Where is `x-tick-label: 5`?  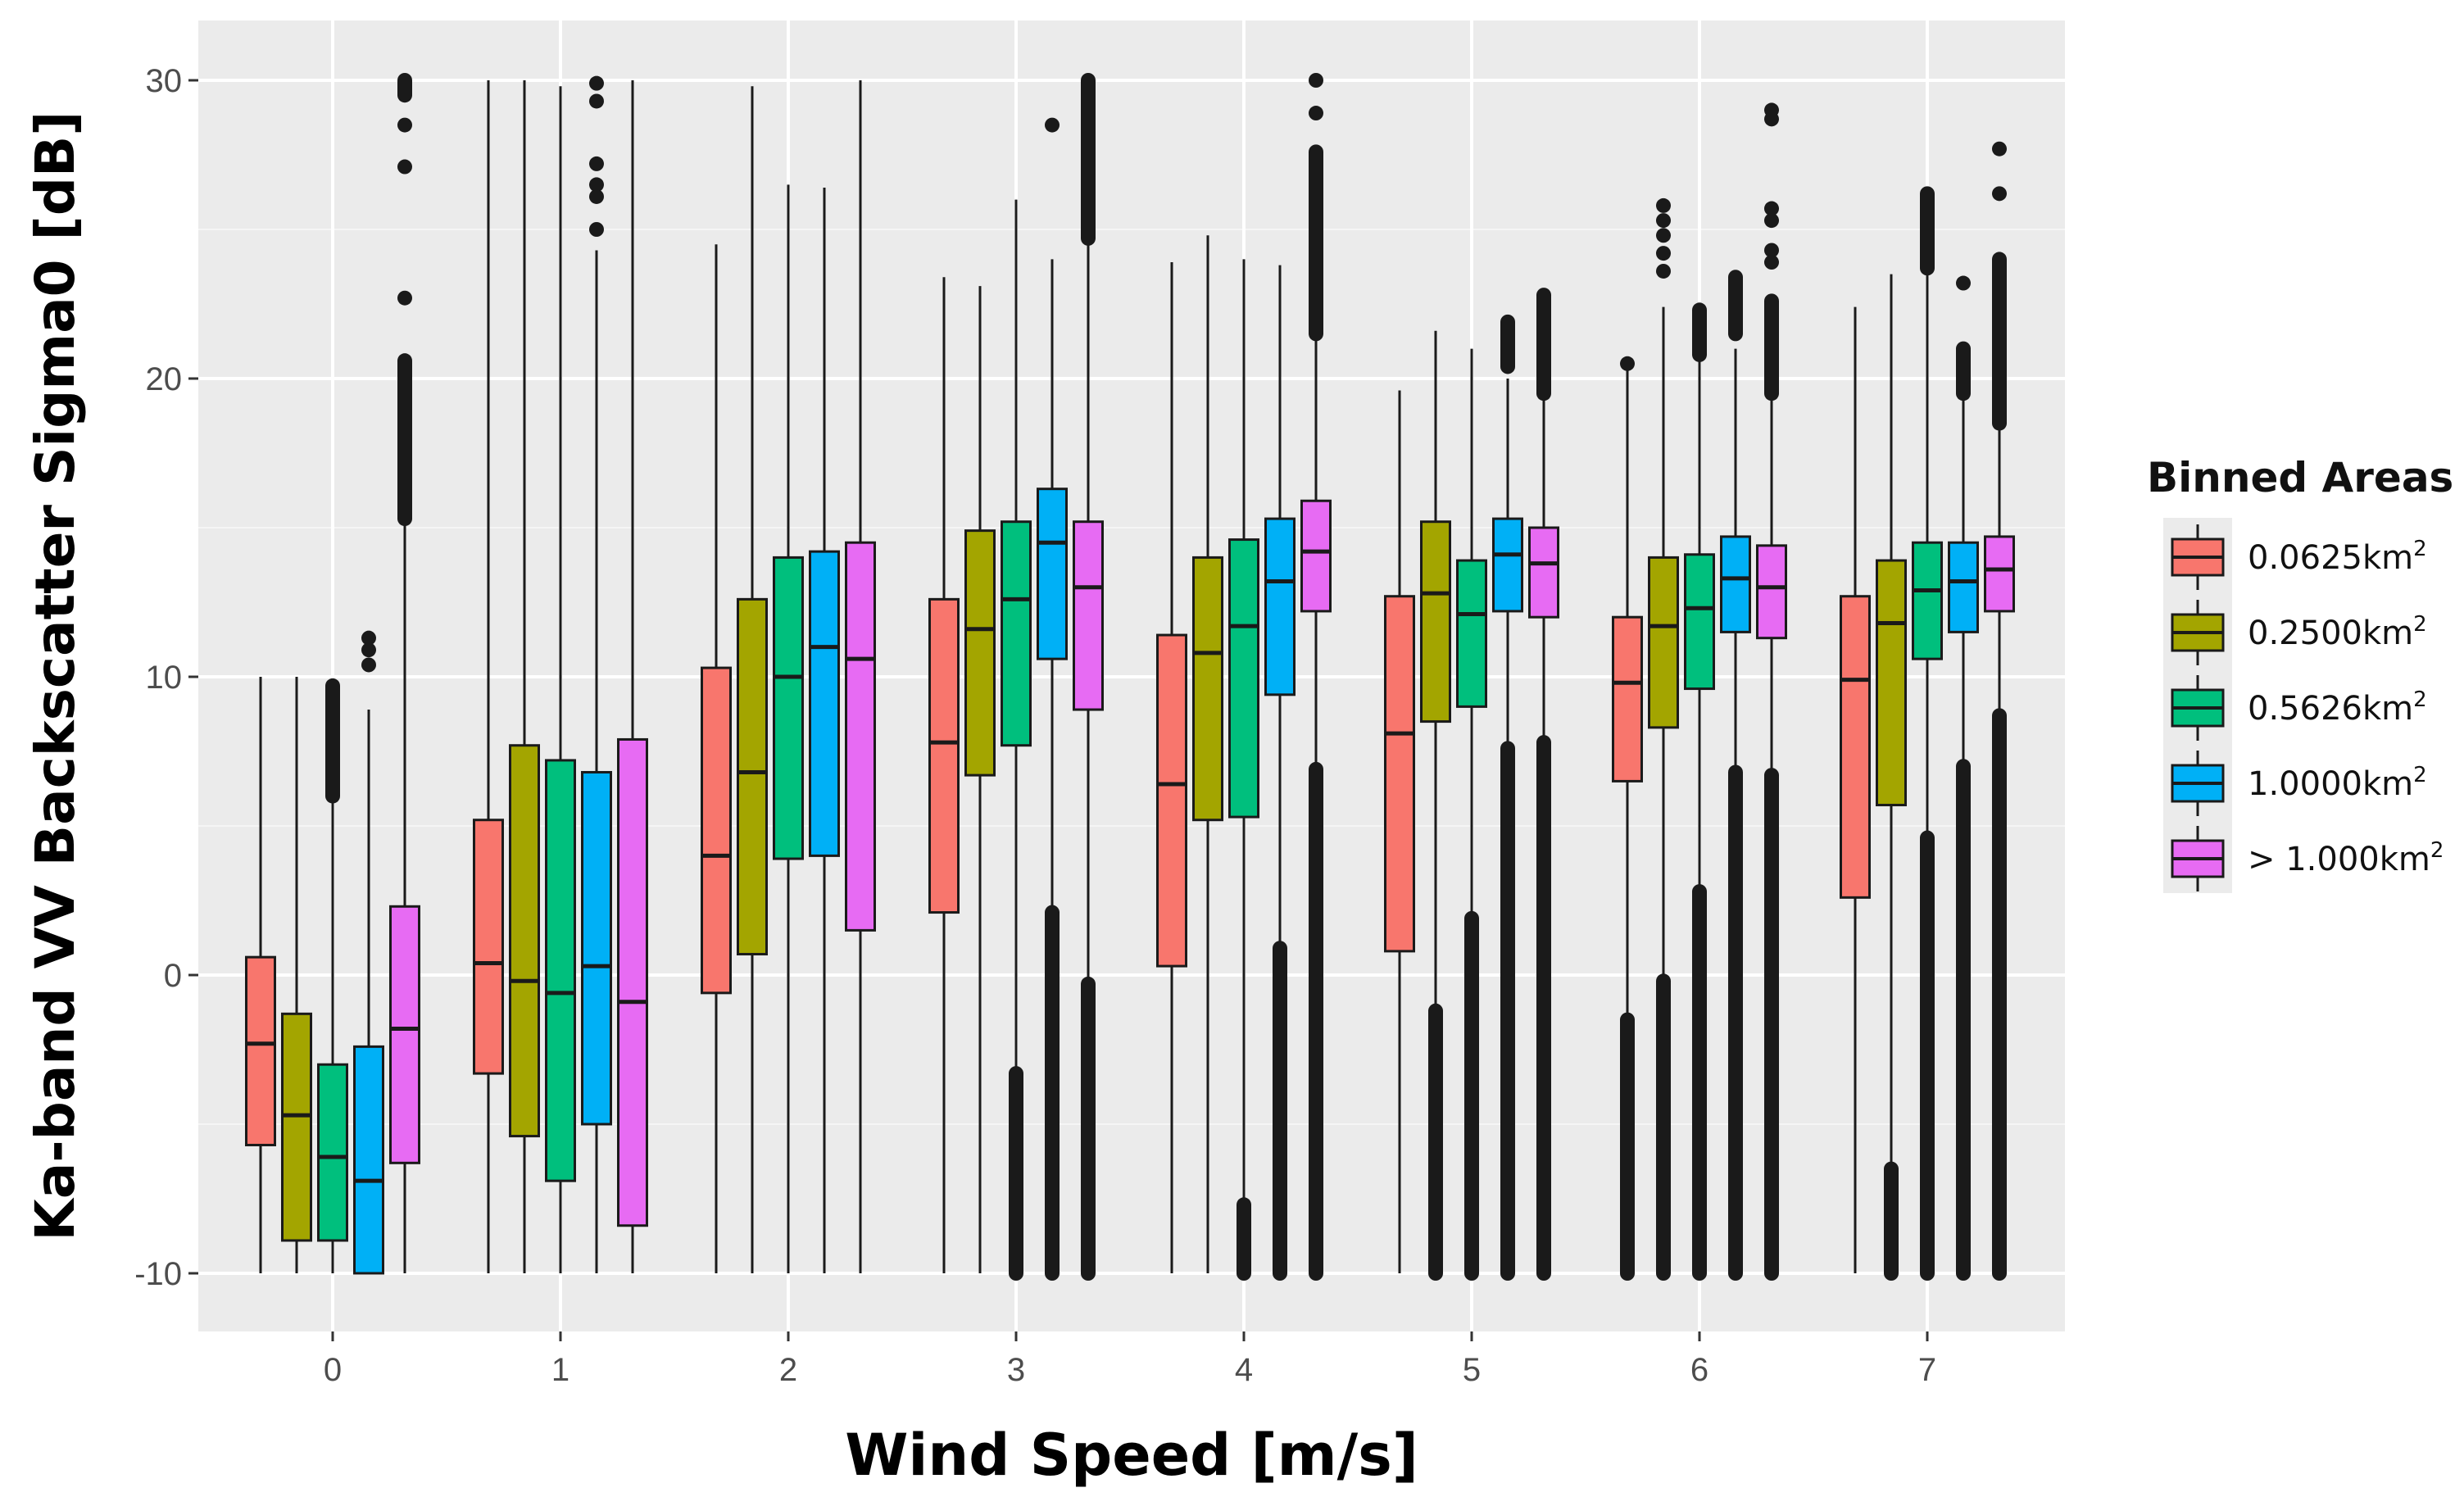 x-tick-label: 5 is located at coordinates (1472, 1370).